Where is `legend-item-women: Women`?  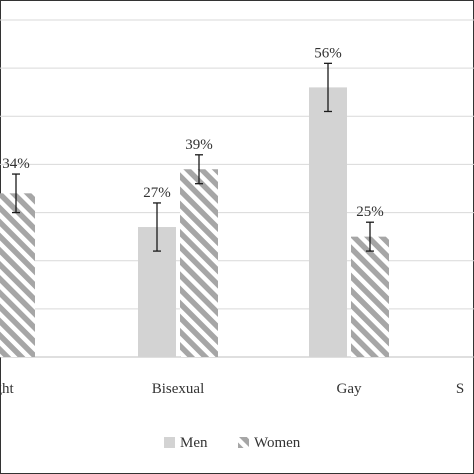
legend-item-women: Women is located at coordinates (269, 443).